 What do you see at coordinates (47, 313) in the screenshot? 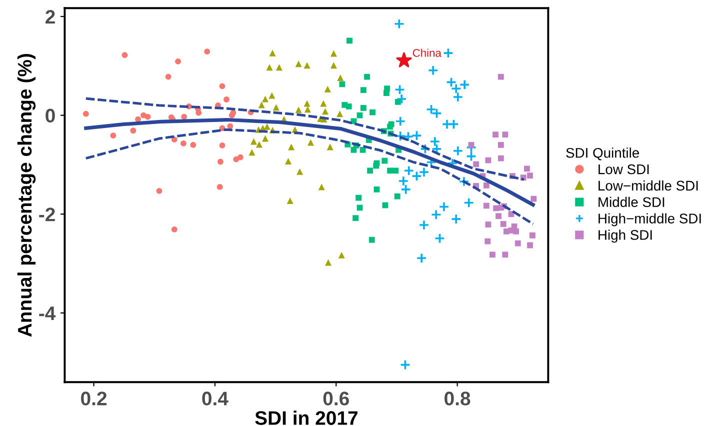
I see `y-tick-label: -4` at bounding box center [47, 313].